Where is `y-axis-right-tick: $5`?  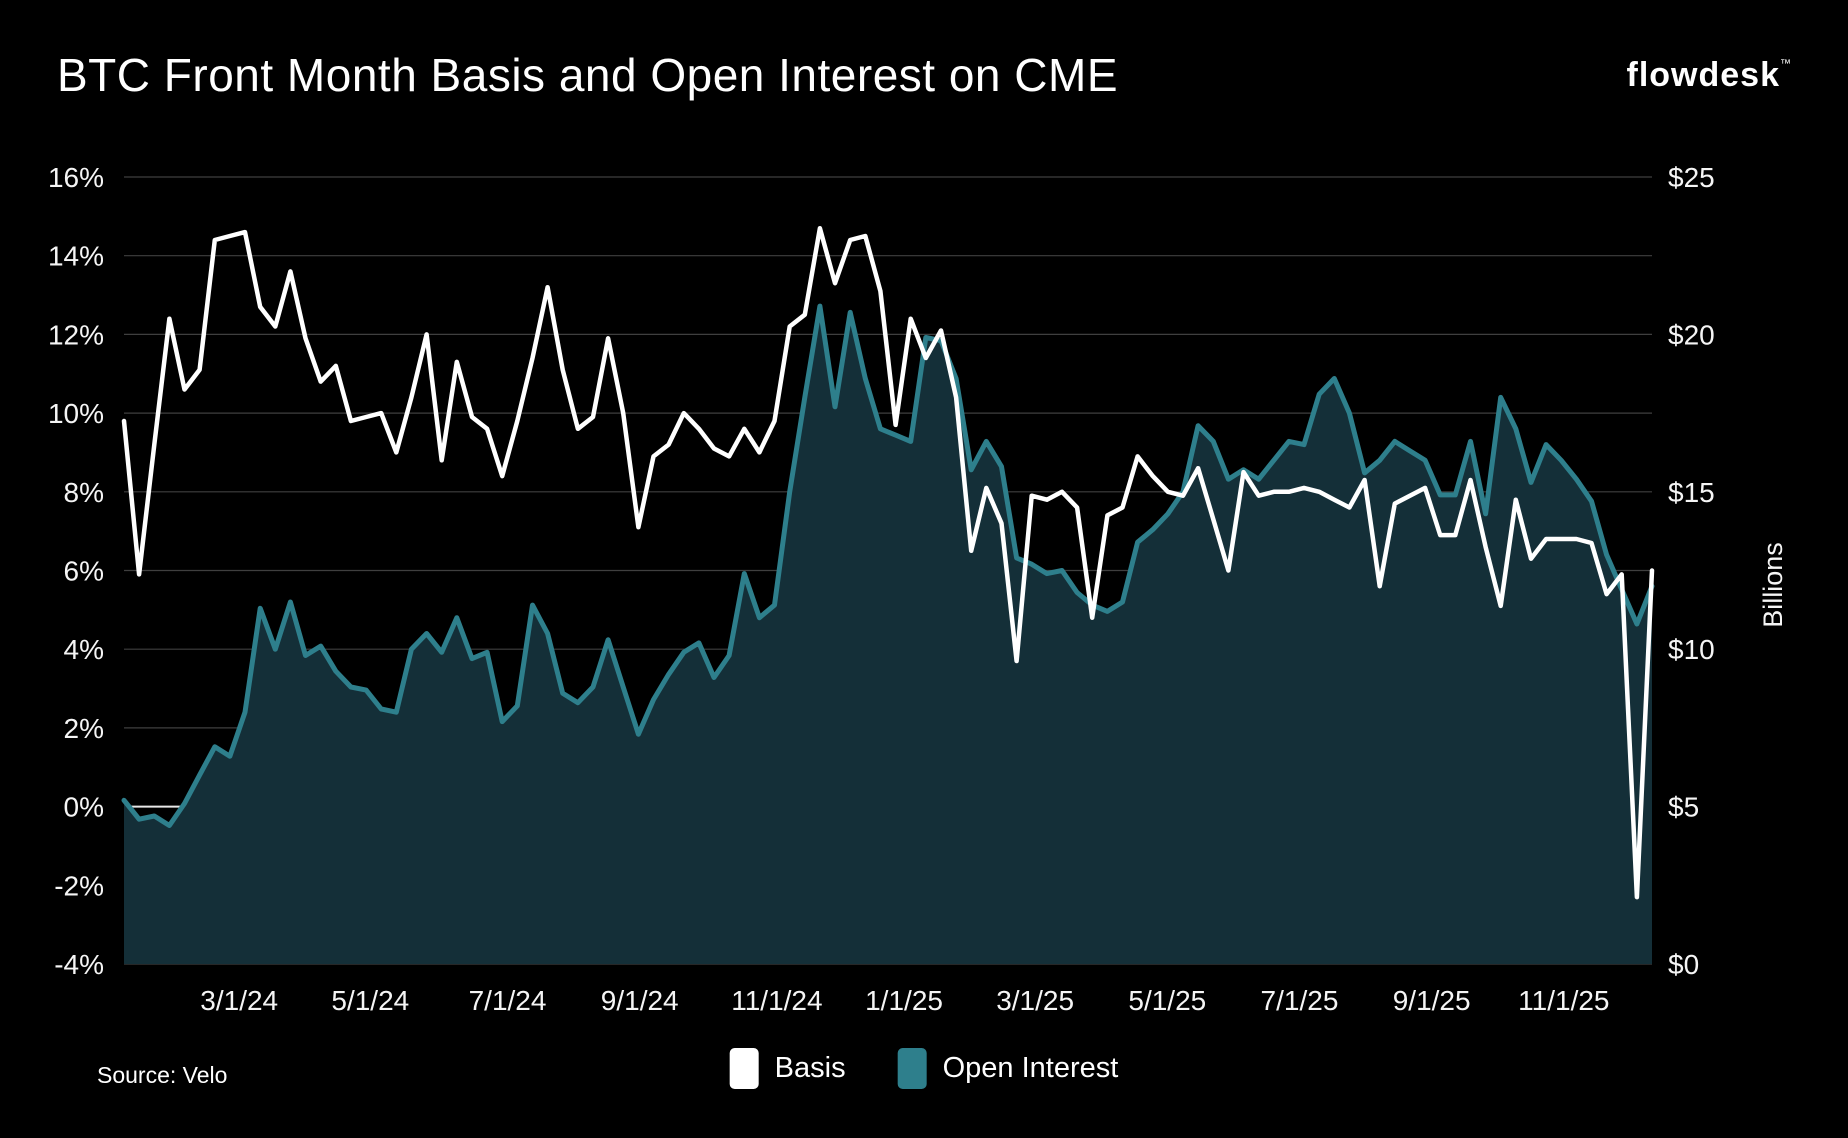
y-axis-right-tick: $5 is located at coordinates (1683, 807).